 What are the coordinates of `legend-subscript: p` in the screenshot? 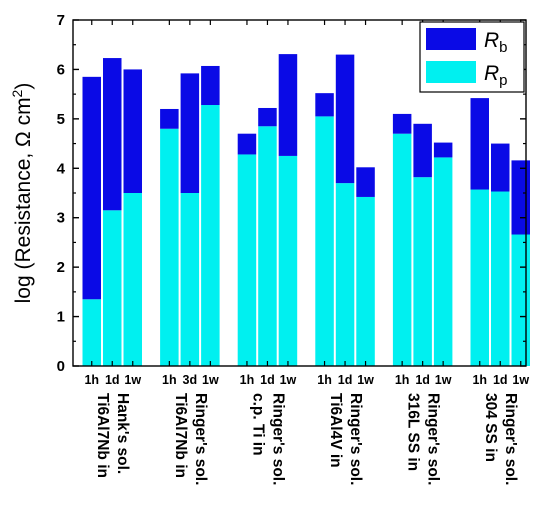 It's located at (503, 80).